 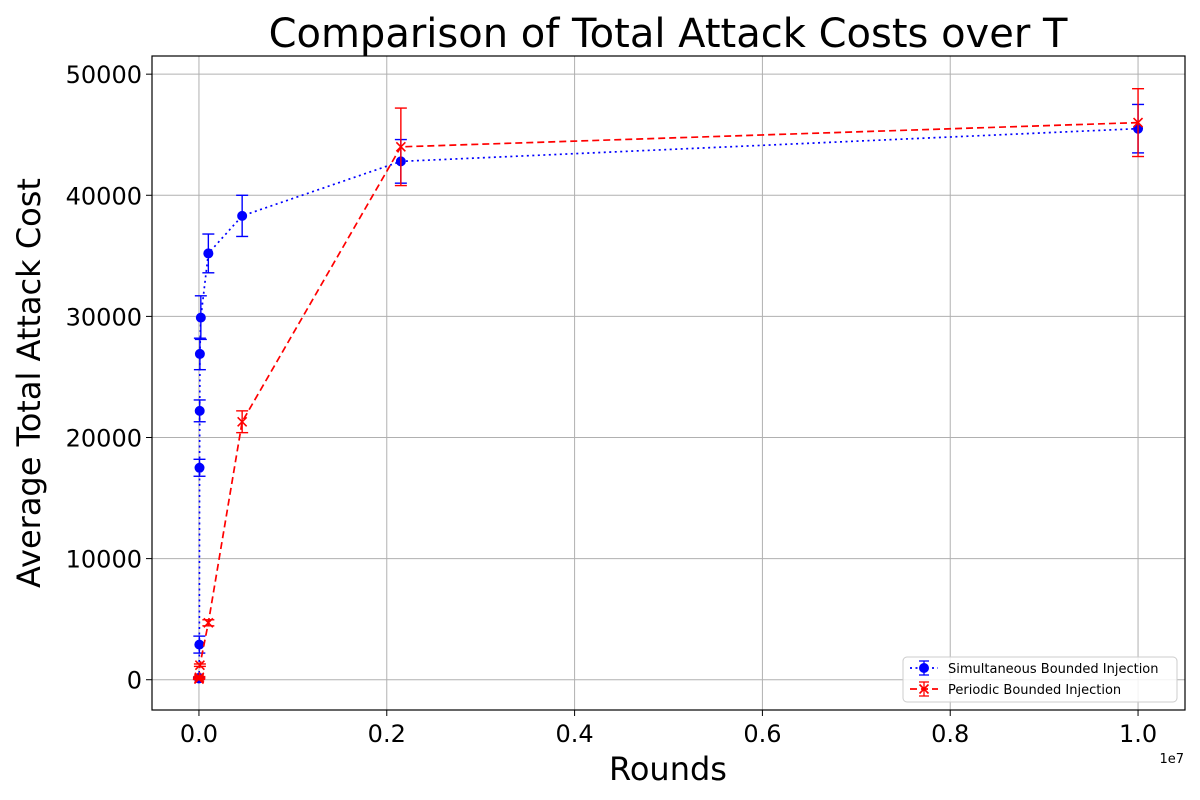 What do you see at coordinates (762, 734) in the screenshot?
I see `x-tick-label: 0.6` at bounding box center [762, 734].